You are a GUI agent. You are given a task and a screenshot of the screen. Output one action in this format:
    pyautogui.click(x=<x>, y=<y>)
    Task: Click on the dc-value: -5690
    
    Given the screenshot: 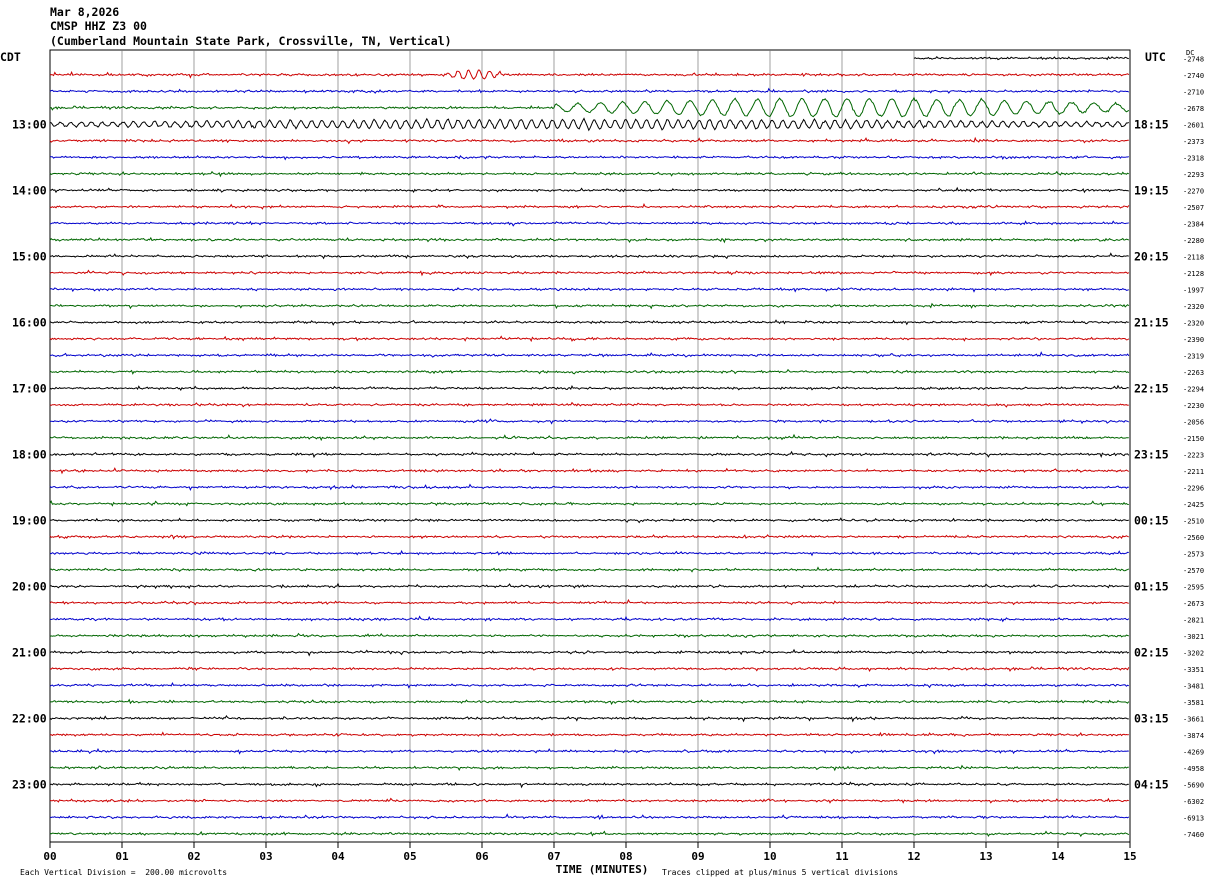 What is the action you would take?
    pyautogui.click(x=1193, y=785)
    